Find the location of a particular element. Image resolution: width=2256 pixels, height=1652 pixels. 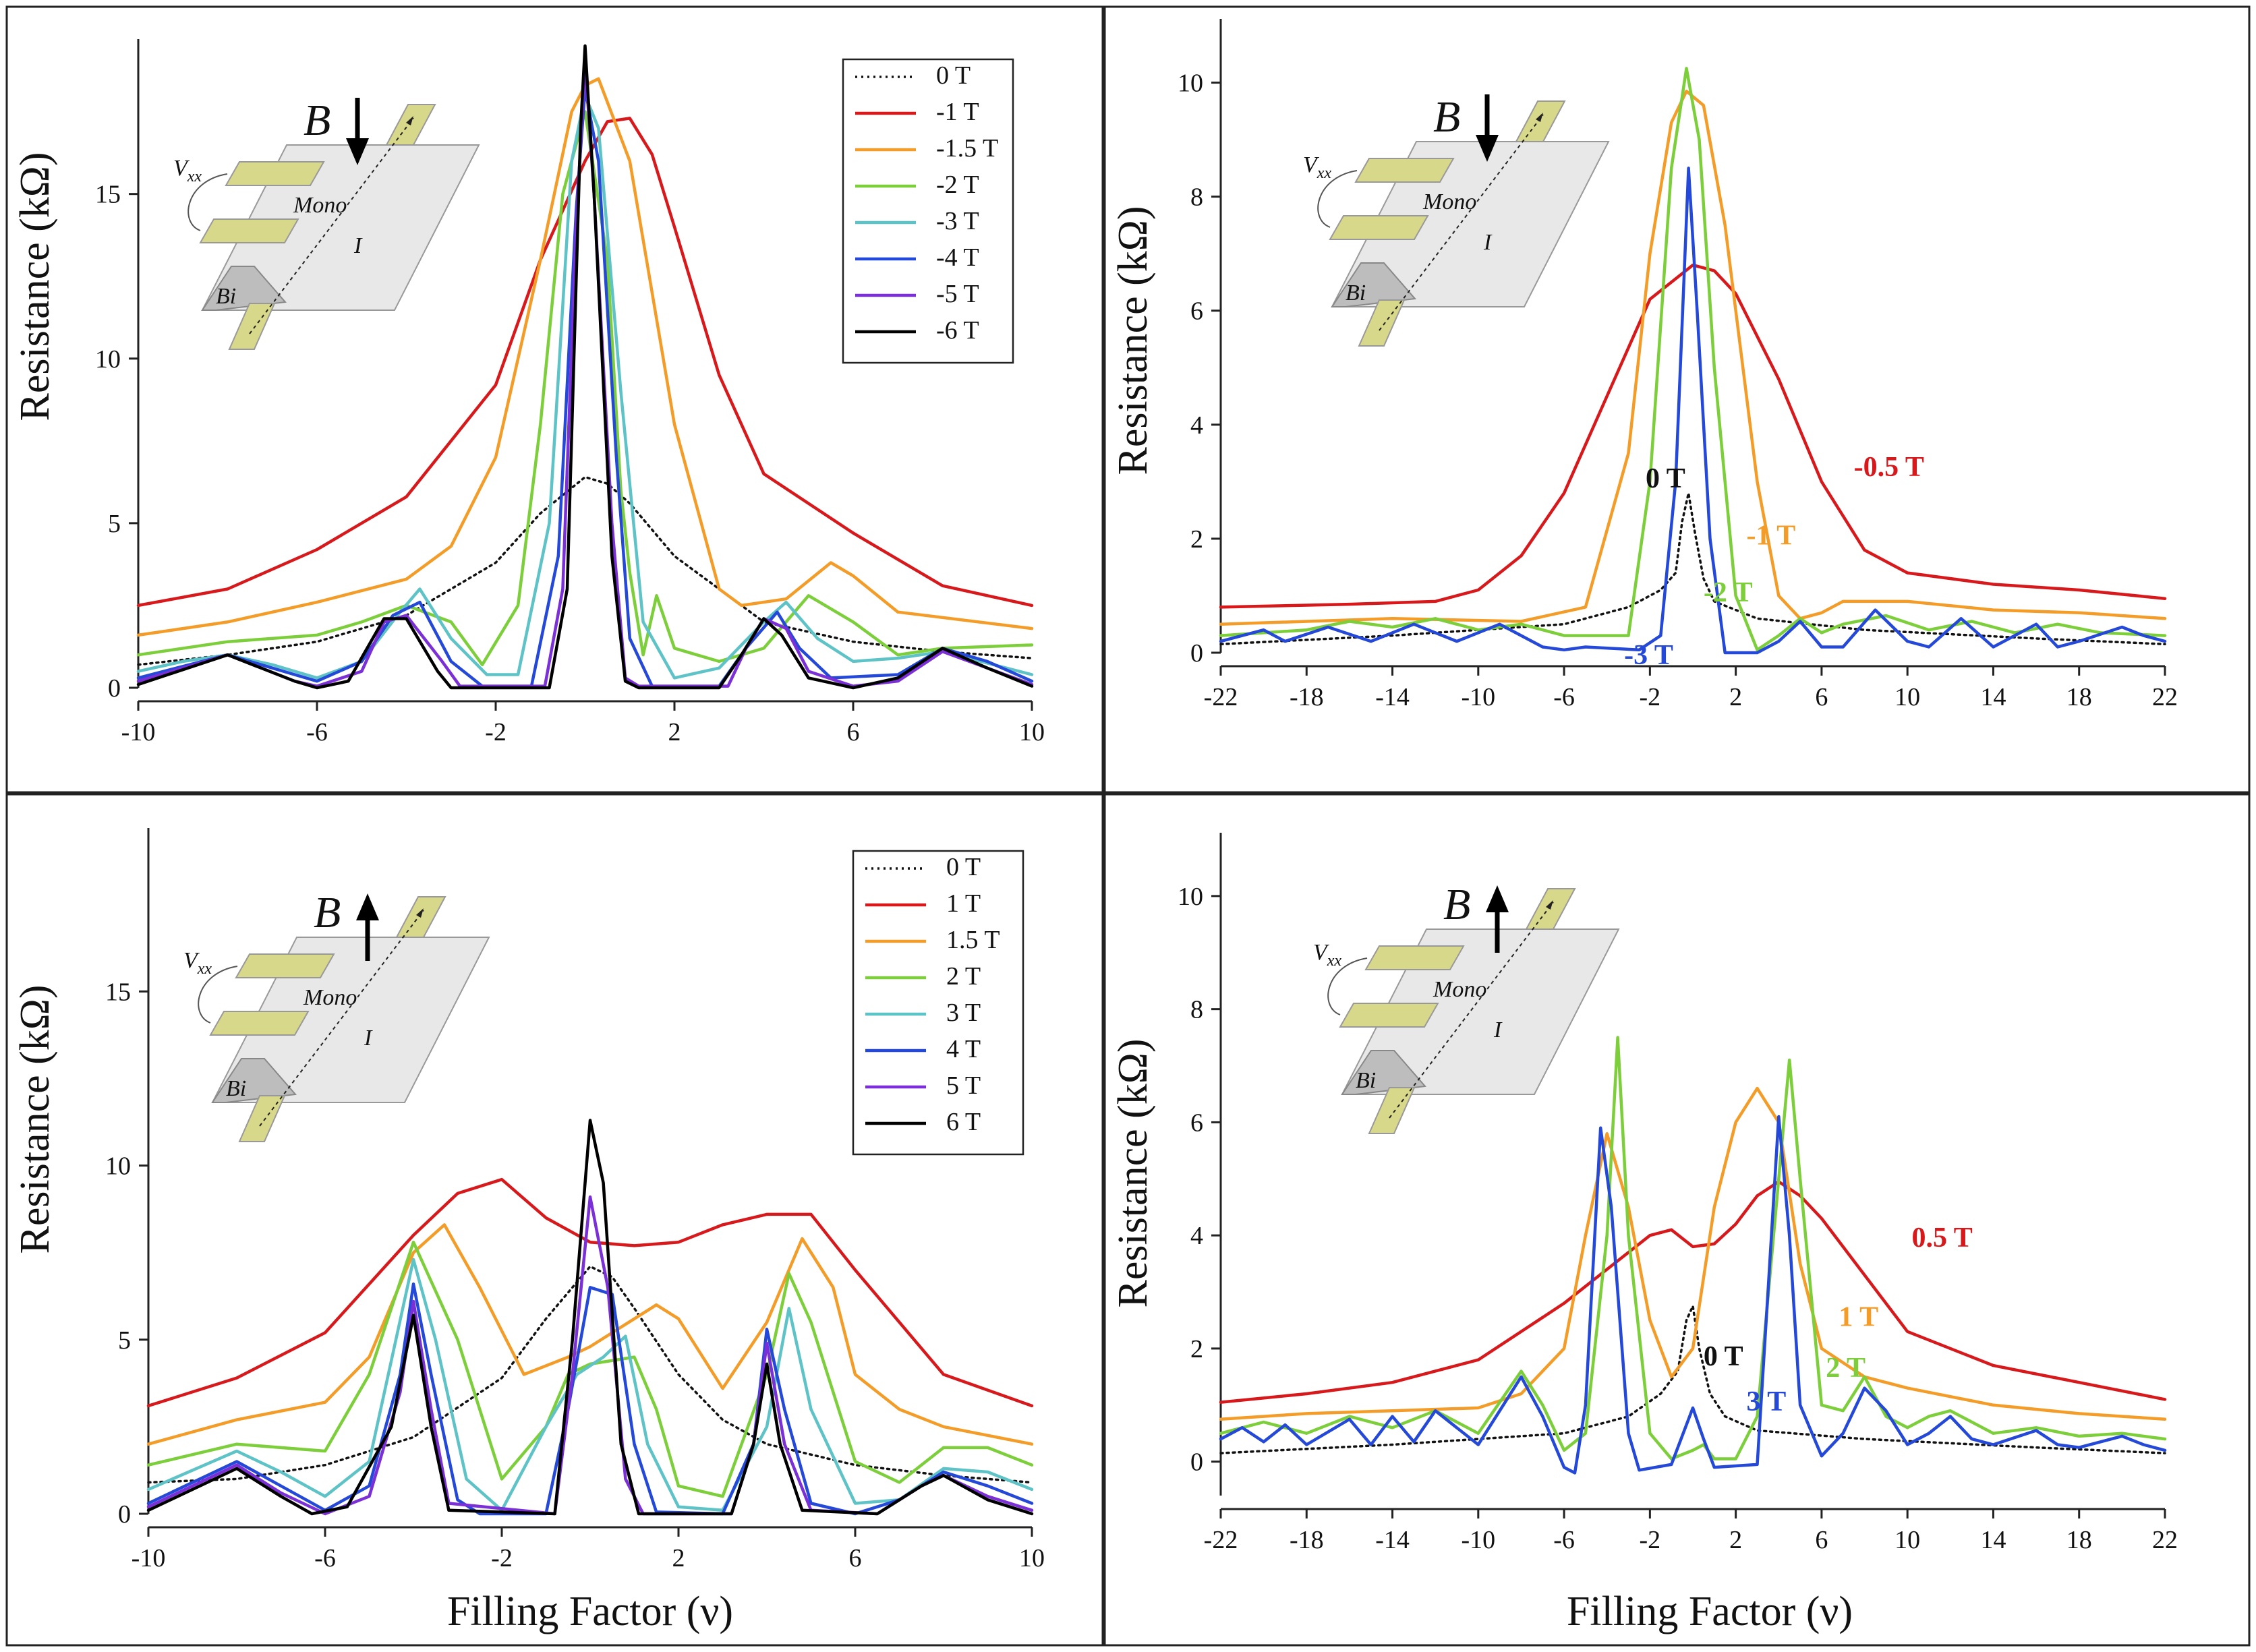

field-label: B is located at coordinates (1456, 904).